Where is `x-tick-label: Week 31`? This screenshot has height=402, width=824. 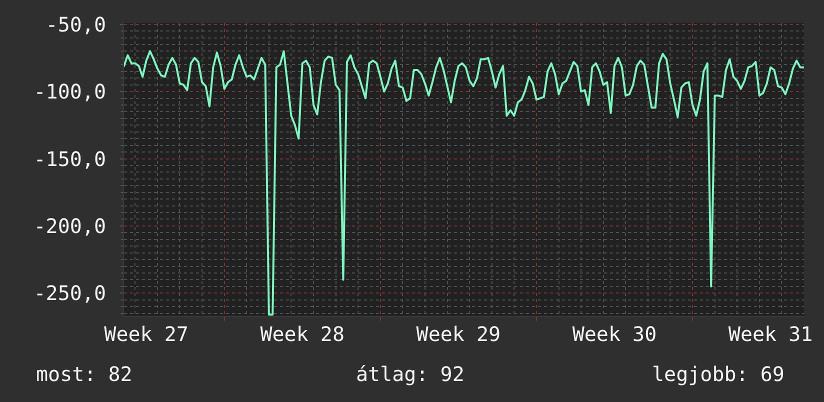
x-tick-label: Week 31 is located at coordinates (770, 334).